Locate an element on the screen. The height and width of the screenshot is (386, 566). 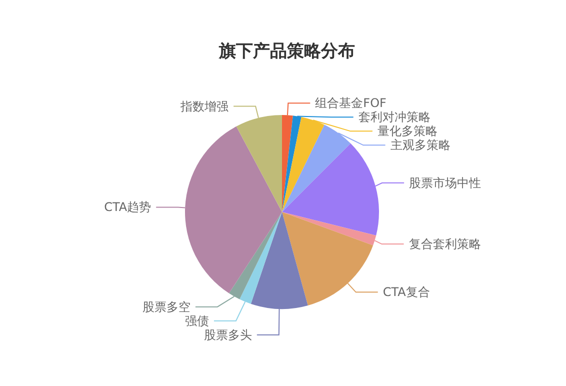
slice-label: 套利对冲策略 is located at coordinates (394, 117).